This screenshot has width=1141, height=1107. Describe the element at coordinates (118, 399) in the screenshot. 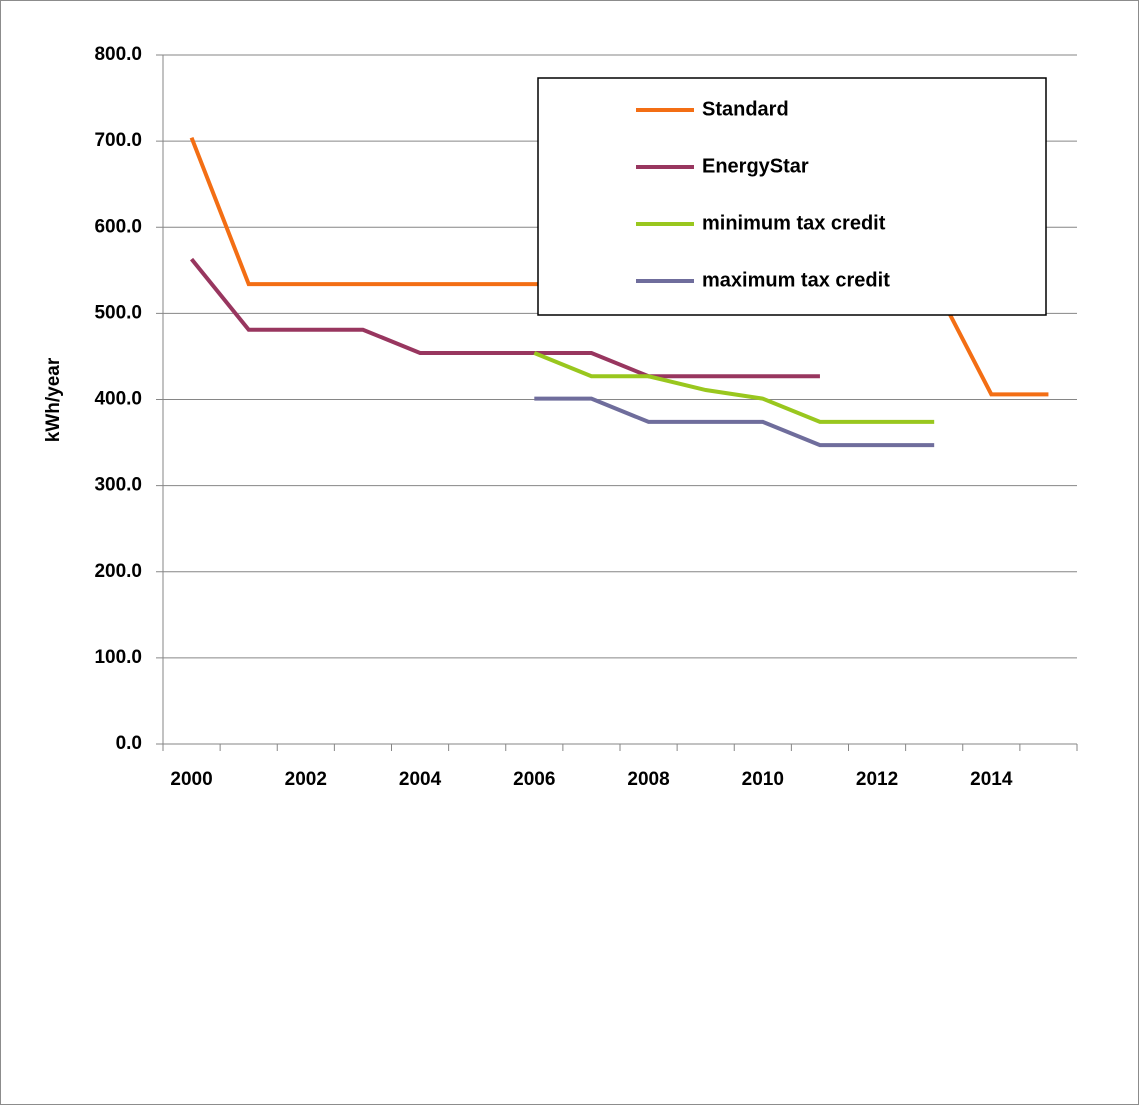

I see `y-tick-label: 400.0` at that location.